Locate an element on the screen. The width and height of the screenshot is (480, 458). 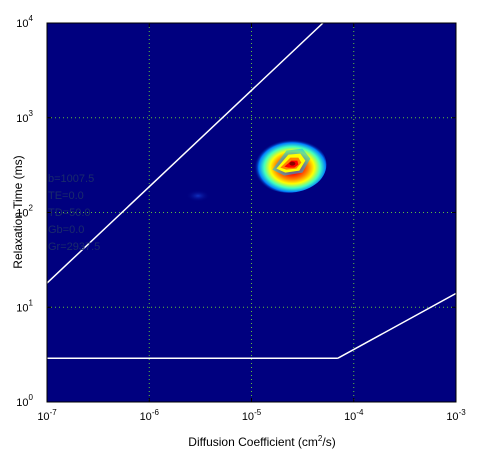
y-axis-title: Relaxation Time (ms) is located at coordinates (18, 211).